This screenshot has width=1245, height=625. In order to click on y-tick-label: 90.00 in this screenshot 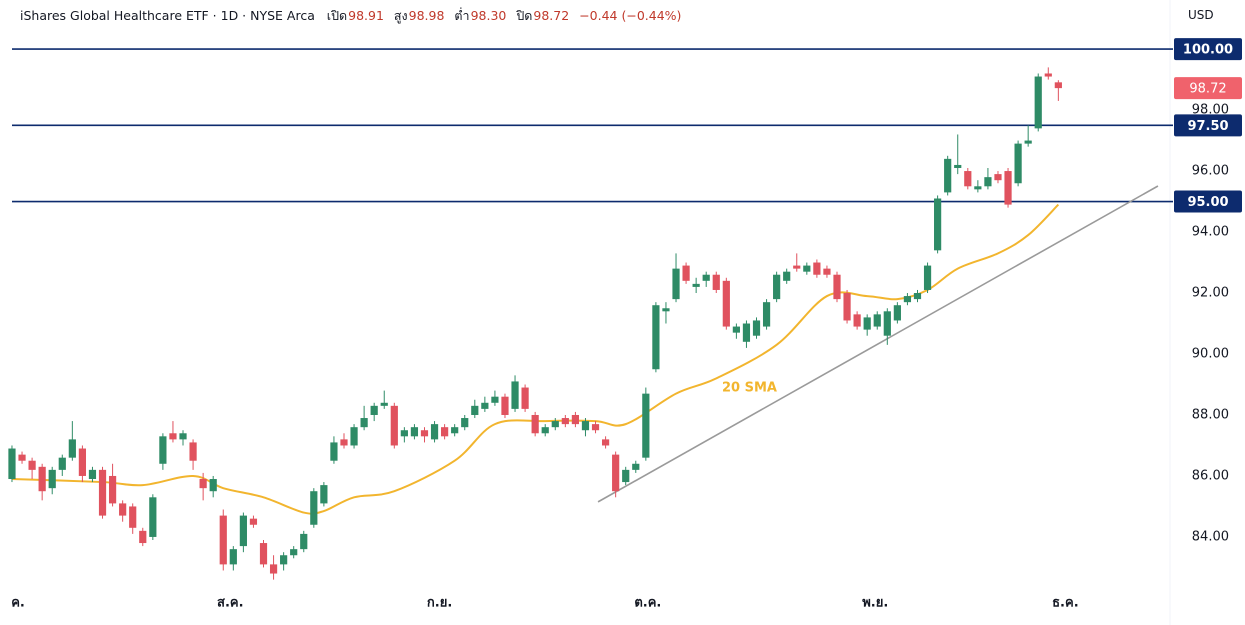, I will do `click(1210, 354)`.